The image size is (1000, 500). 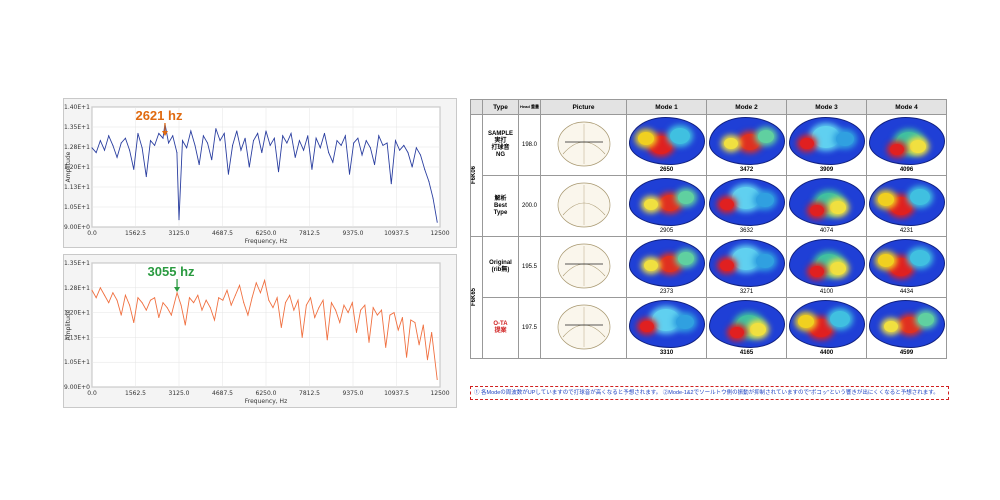 I want to click on y-tick-label: 1.35E+1, so click(x=77, y=263).